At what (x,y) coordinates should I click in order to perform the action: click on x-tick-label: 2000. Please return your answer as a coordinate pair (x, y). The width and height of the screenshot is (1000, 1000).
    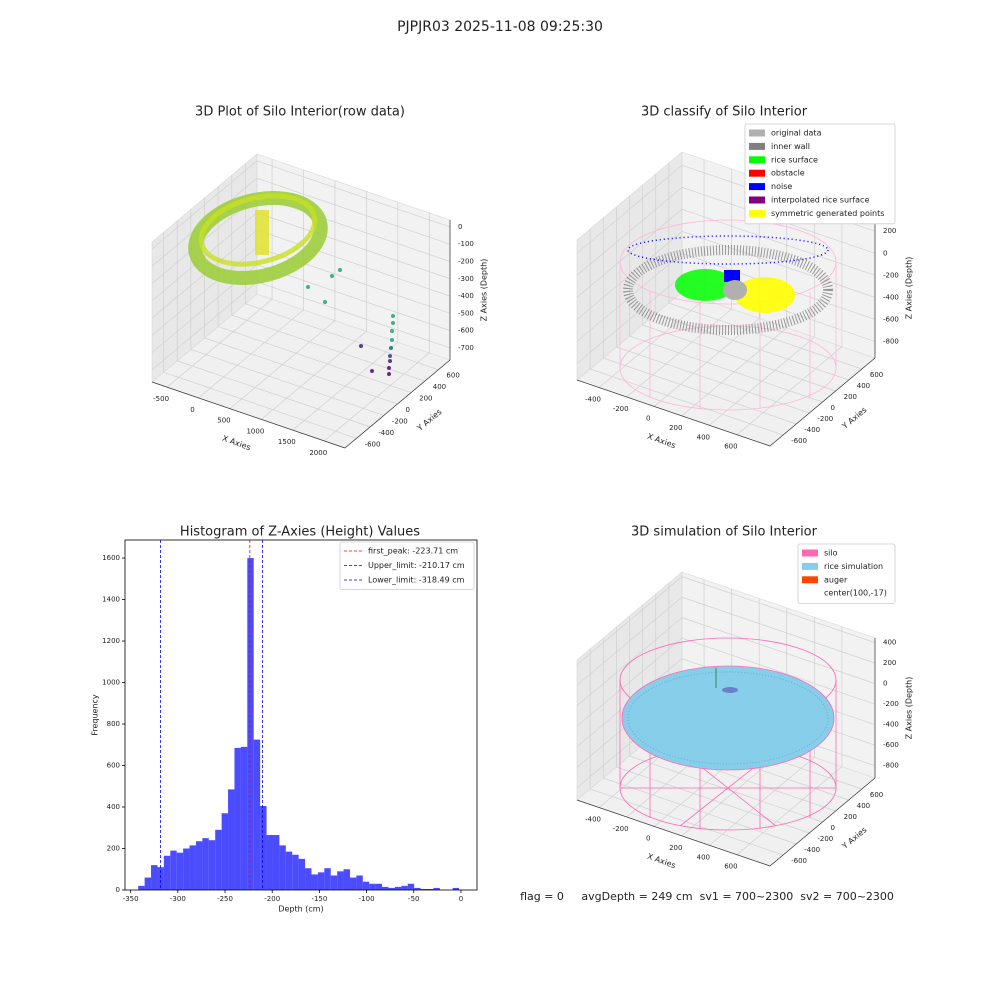
    Looking at the image, I should click on (318, 453).